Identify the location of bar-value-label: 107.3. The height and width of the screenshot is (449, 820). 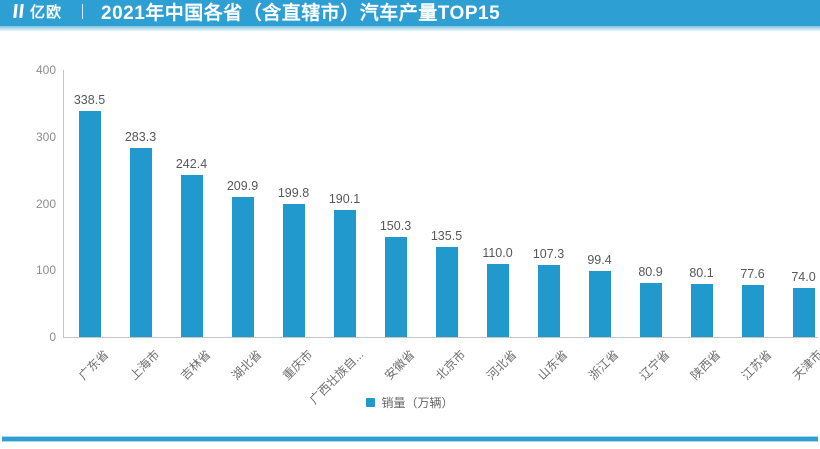
(548, 254).